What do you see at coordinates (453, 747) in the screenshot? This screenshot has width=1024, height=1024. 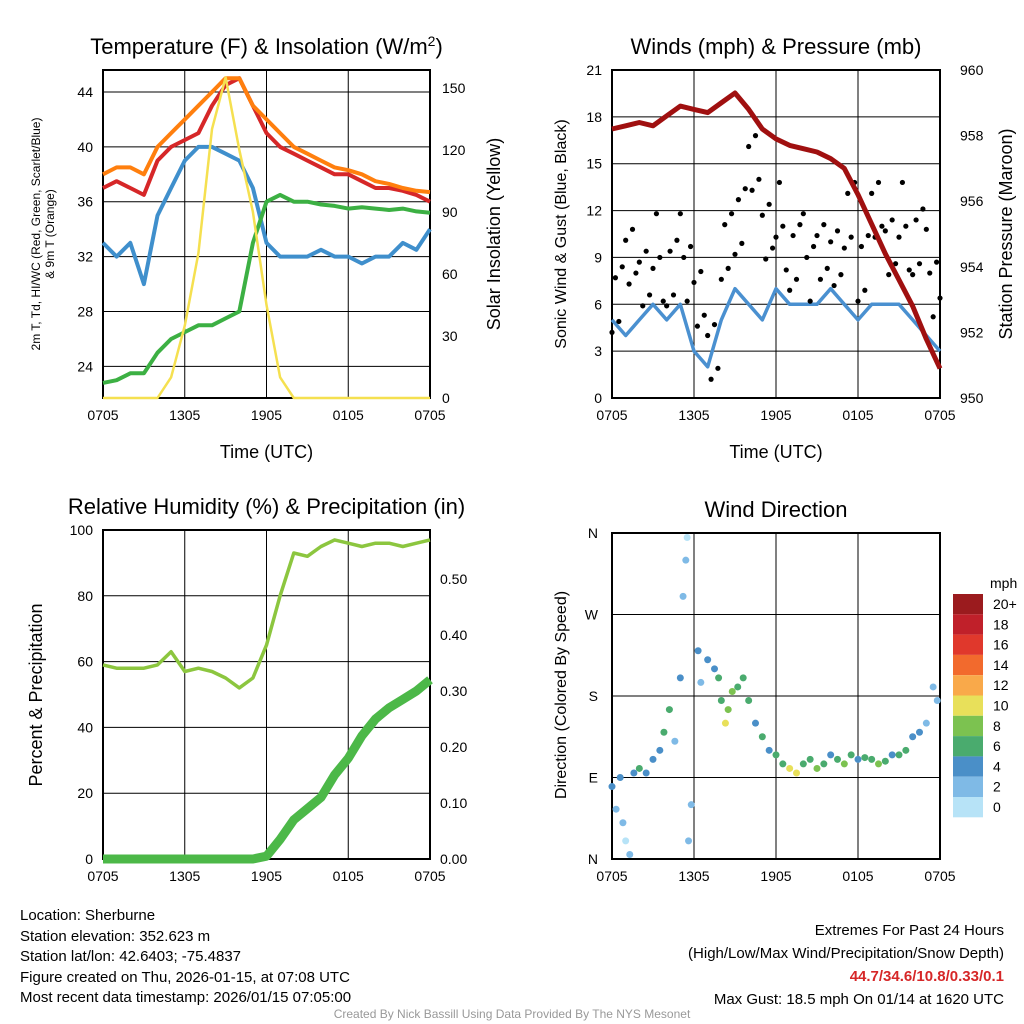 I see `y2-tick-label: 0.20` at bounding box center [453, 747].